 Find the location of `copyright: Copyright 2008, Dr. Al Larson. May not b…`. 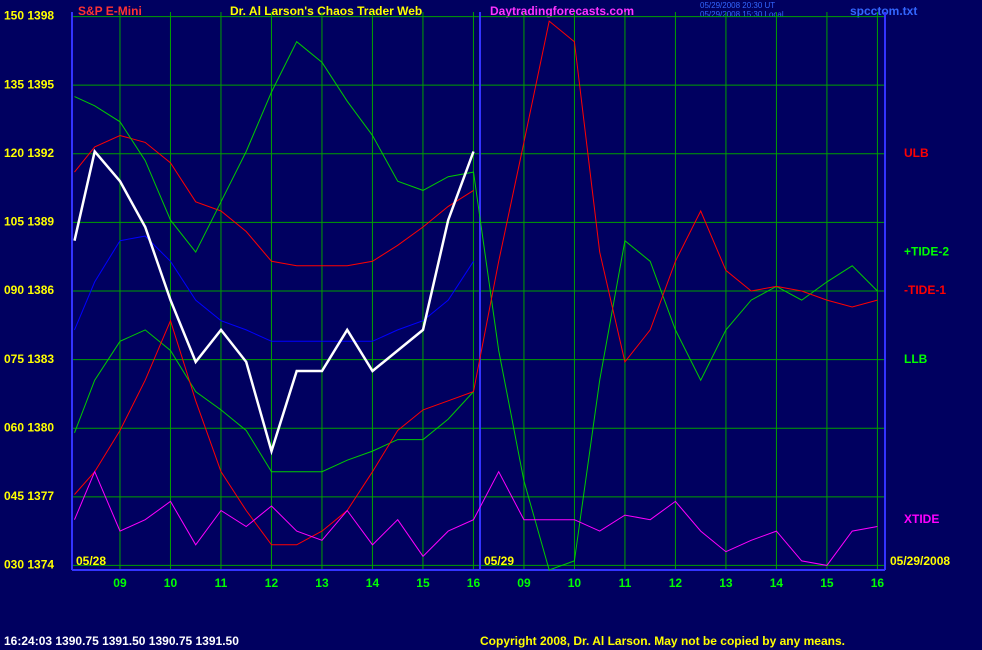

copyright: Copyright 2008, Dr. Al Larson. May not b… is located at coordinates (662, 641).